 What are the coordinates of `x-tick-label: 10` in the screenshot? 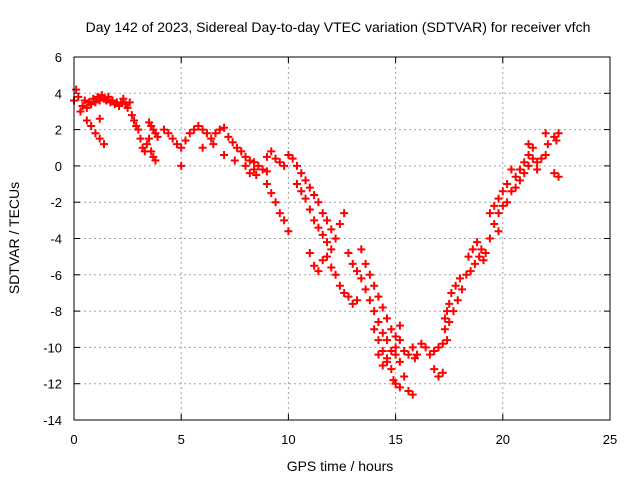 It's located at (288, 439).